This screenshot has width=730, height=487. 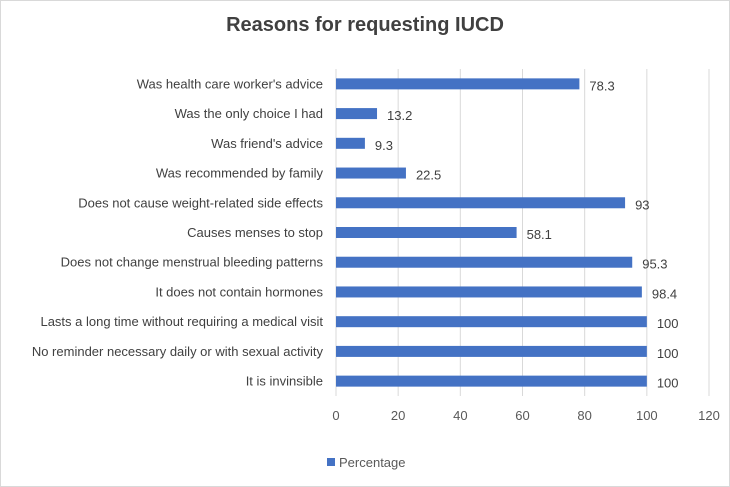 What do you see at coordinates (584, 415) in the screenshot?
I see `x-tick-label: 80` at bounding box center [584, 415].